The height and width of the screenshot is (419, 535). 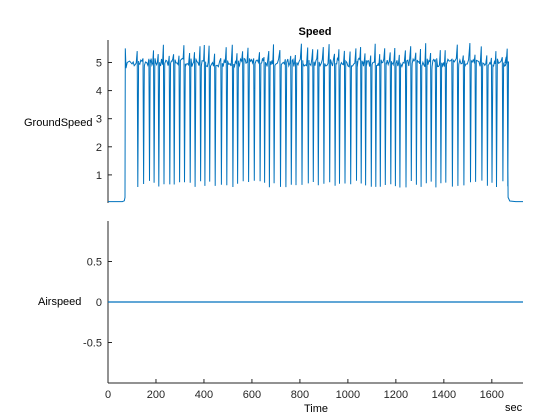 I want to click on bottom-ytick-label: -0.5, so click(x=92, y=344).